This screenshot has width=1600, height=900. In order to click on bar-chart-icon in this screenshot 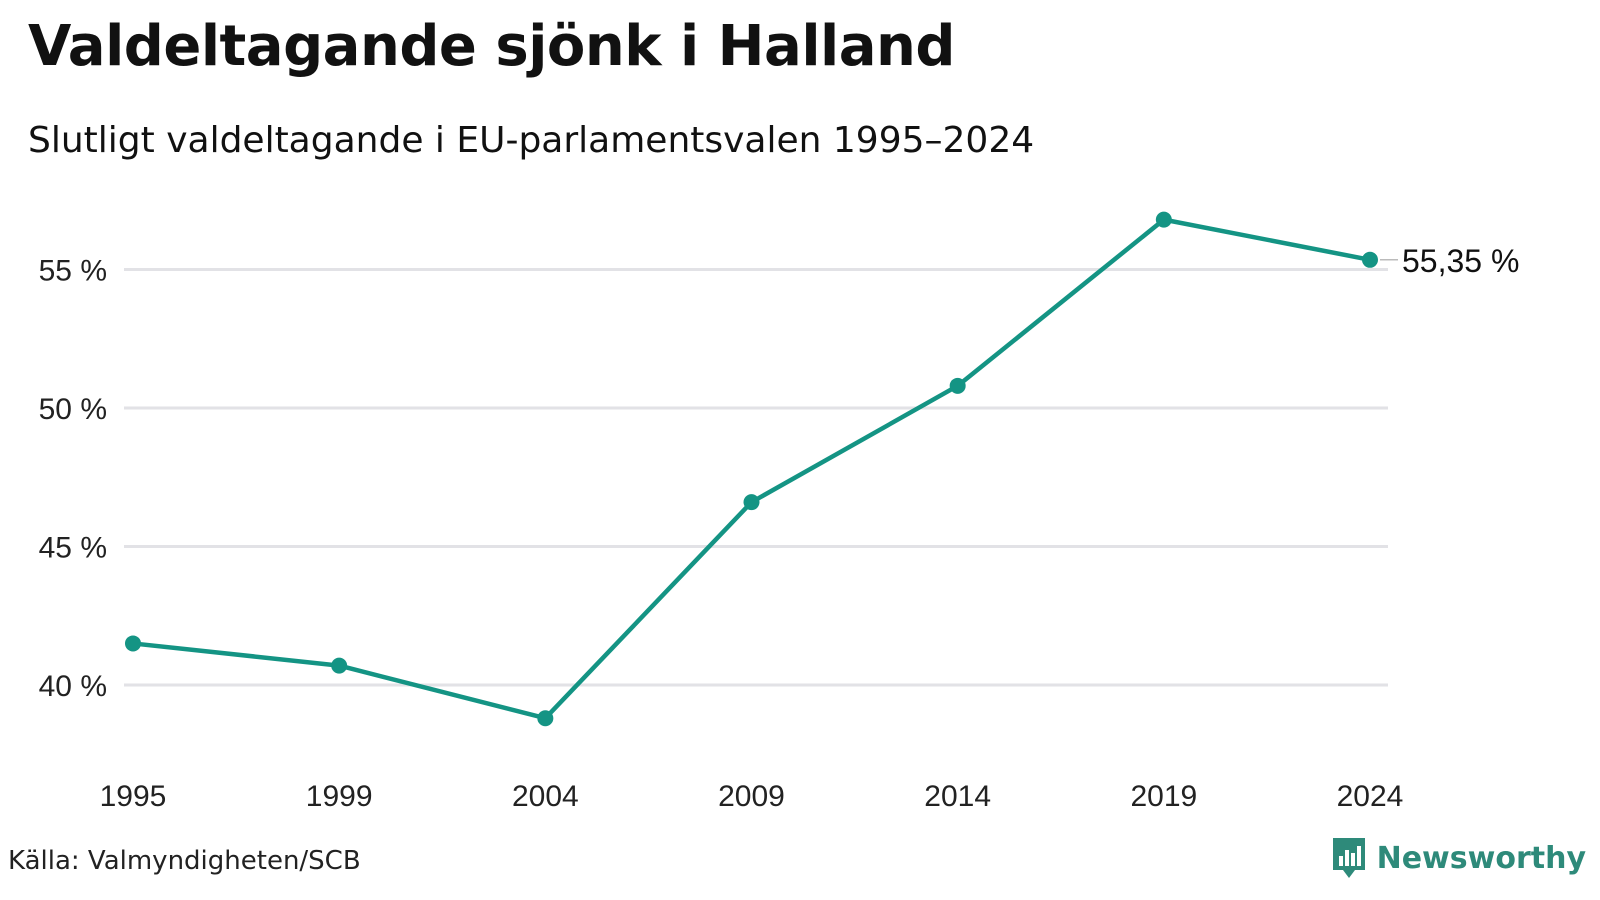, I will do `click(1348, 858)`.